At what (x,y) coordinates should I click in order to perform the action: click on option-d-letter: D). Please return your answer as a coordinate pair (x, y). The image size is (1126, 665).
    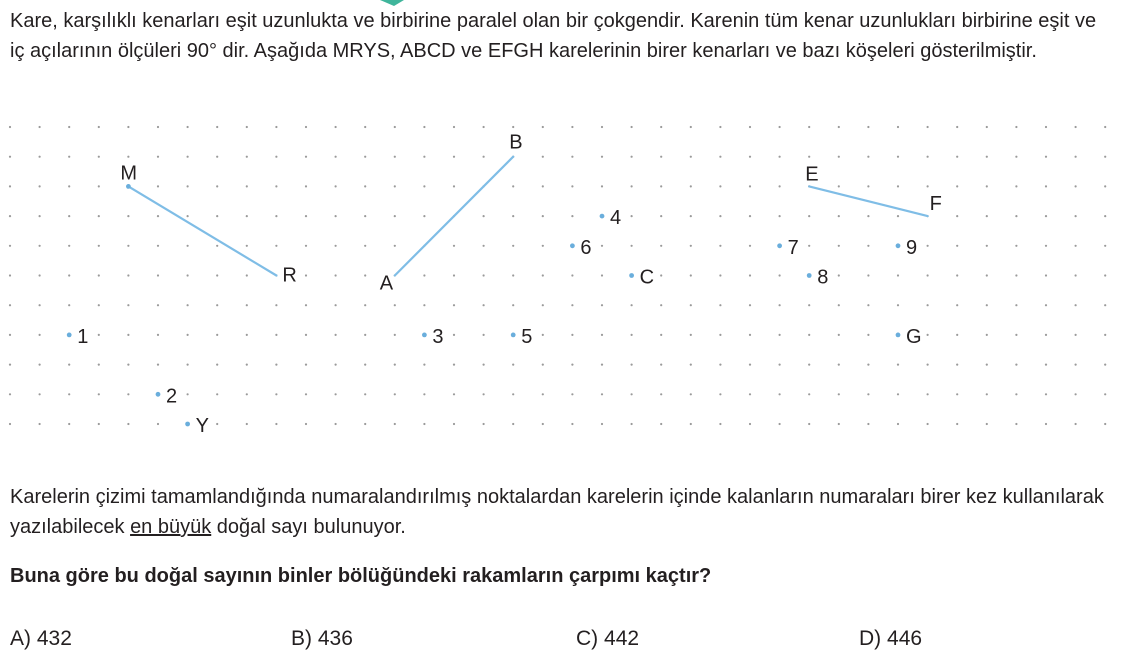
    Looking at the image, I should click on (870, 638).